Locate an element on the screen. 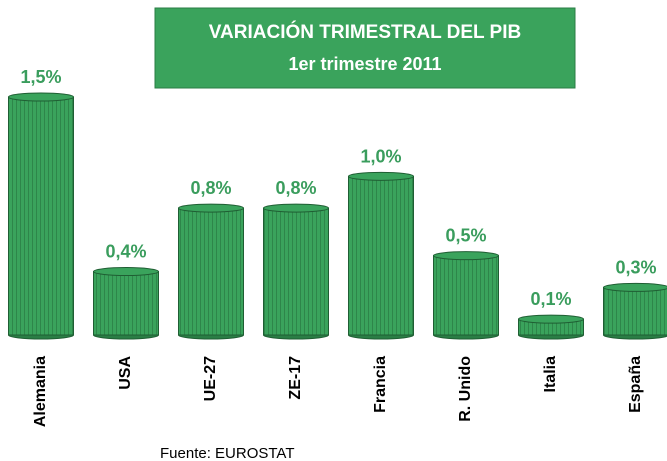 This screenshot has height=461, width=667. x-tick-label: España is located at coordinates (635, 384).